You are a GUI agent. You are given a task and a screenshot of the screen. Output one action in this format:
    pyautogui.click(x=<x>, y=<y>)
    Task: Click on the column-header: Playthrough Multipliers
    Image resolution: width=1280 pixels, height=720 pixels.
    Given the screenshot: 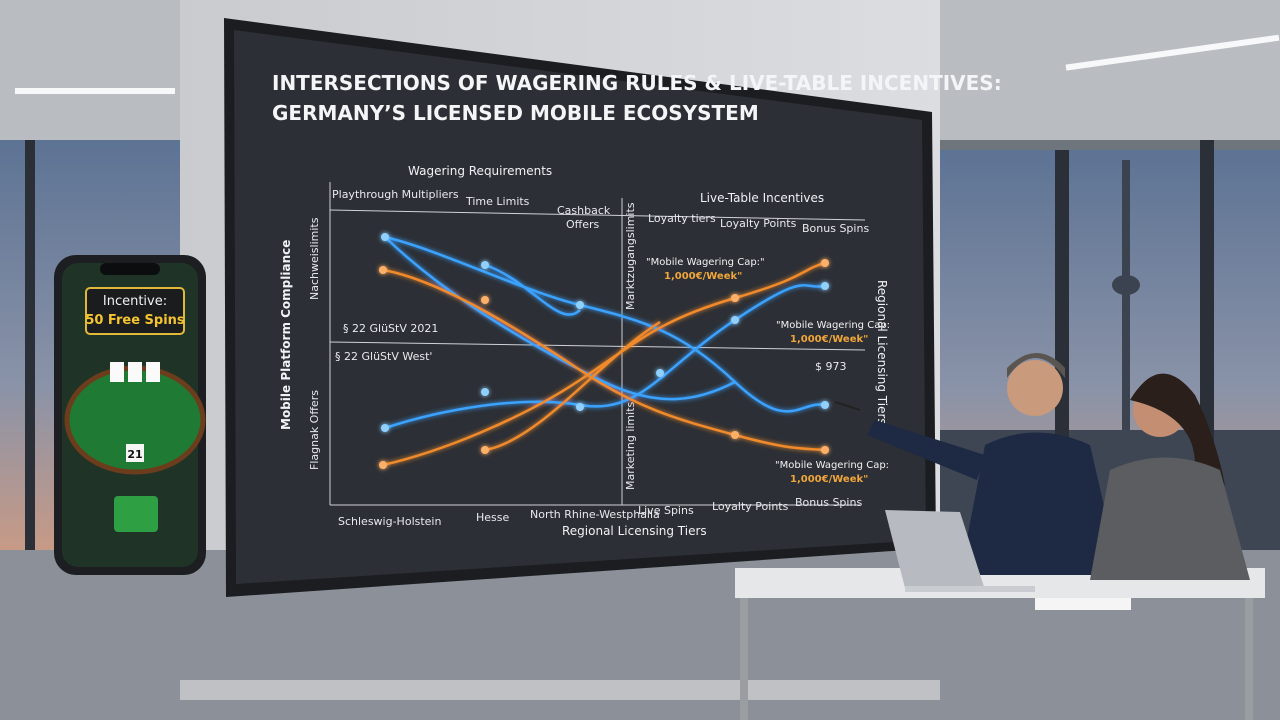 What is the action you would take?
    pyautogui.click(x=395, y=194)
    